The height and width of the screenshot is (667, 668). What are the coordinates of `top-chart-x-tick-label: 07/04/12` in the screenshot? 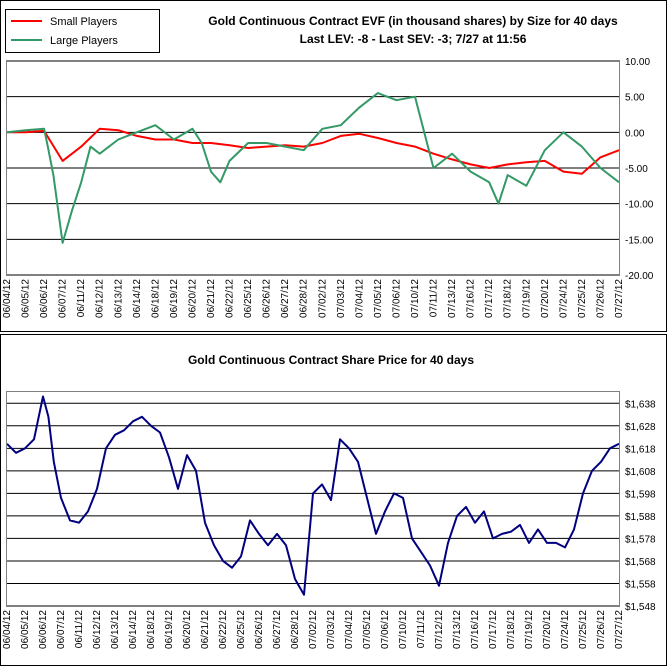 It's located at (359, 298).